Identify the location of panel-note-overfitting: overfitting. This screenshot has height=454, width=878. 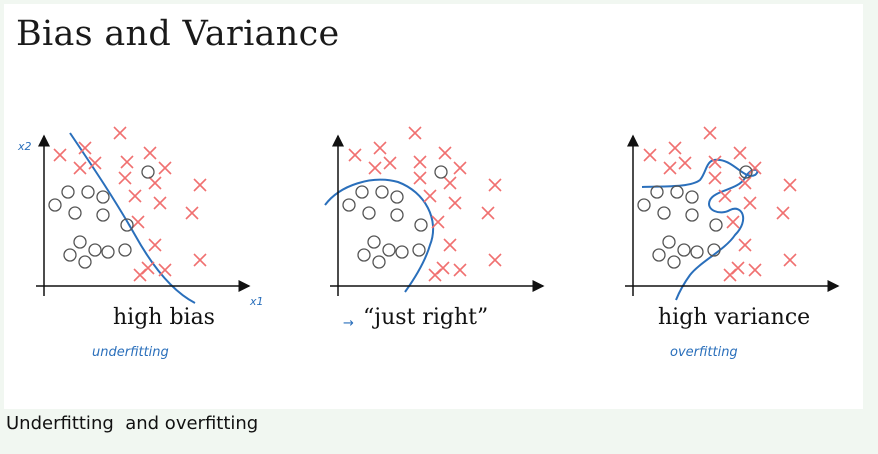
(704, 352).